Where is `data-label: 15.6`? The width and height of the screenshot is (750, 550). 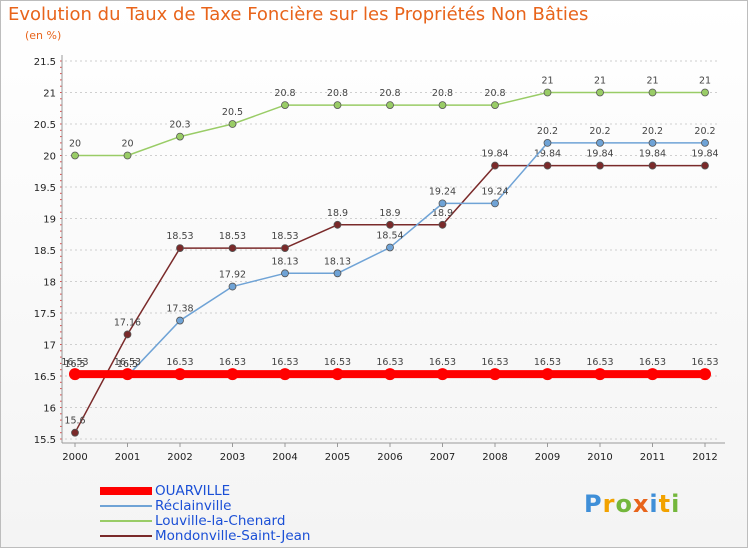
data-label: 15.6 is located at coordinates (74, 421).